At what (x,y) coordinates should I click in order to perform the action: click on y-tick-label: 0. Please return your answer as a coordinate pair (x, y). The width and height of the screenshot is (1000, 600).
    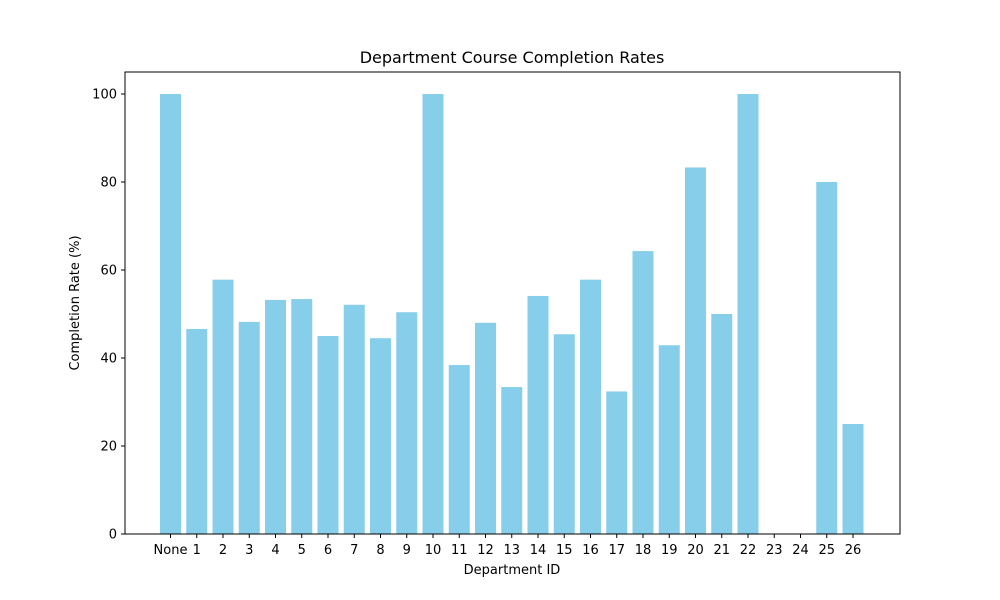
    Looking at the image, I should click on (113, 535).